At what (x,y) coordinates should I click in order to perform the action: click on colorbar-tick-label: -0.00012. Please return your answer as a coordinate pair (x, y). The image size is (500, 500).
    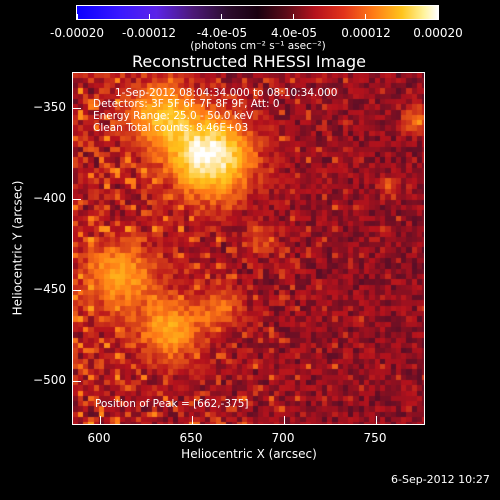
    Looking at the image, I should click on (149, 33).